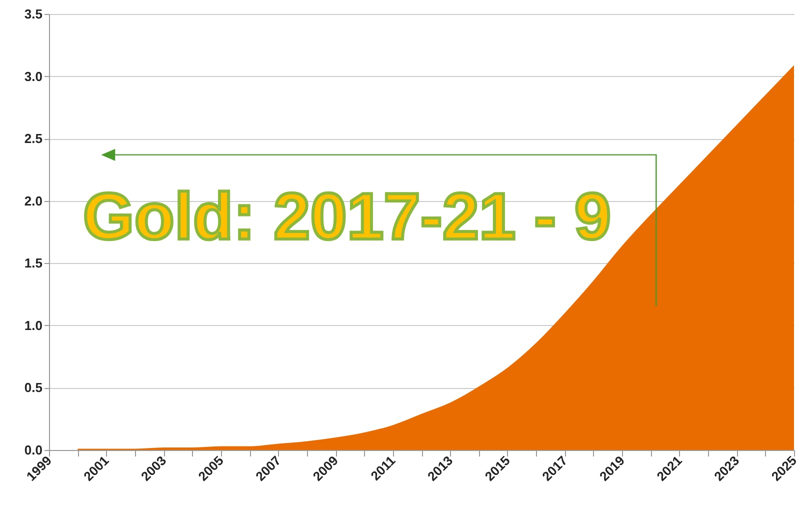 The width and height of the screenshot is (800, 515). I want to click on y-tick-label: 2.5, so click(33, 138).